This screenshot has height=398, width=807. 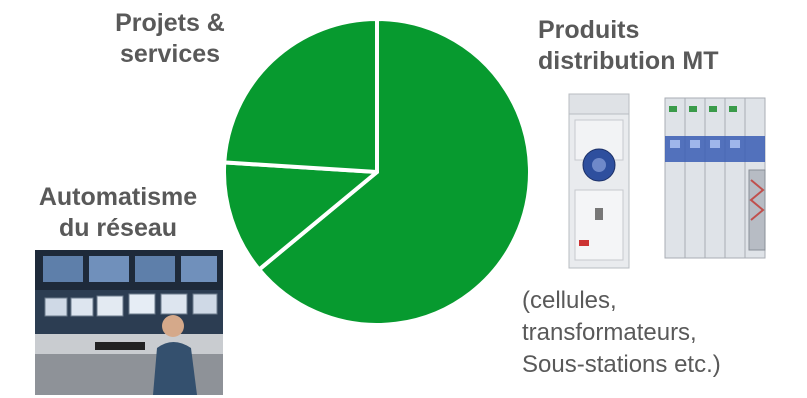 I want to click on label-produits-line2: distribution MT, so click(x=628, y=61).